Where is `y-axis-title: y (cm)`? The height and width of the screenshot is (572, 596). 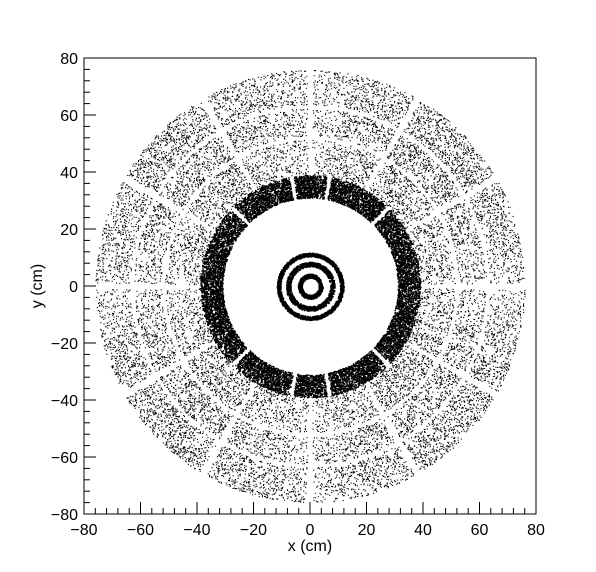
y-axis-title: y (cm) is located at coordinates (37, 286).